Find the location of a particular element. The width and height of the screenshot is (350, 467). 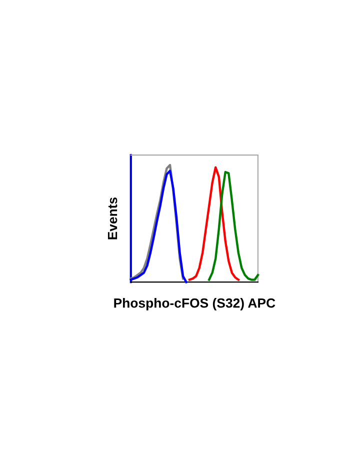

y-axis-title: Events is located at coordinates (113, 218).